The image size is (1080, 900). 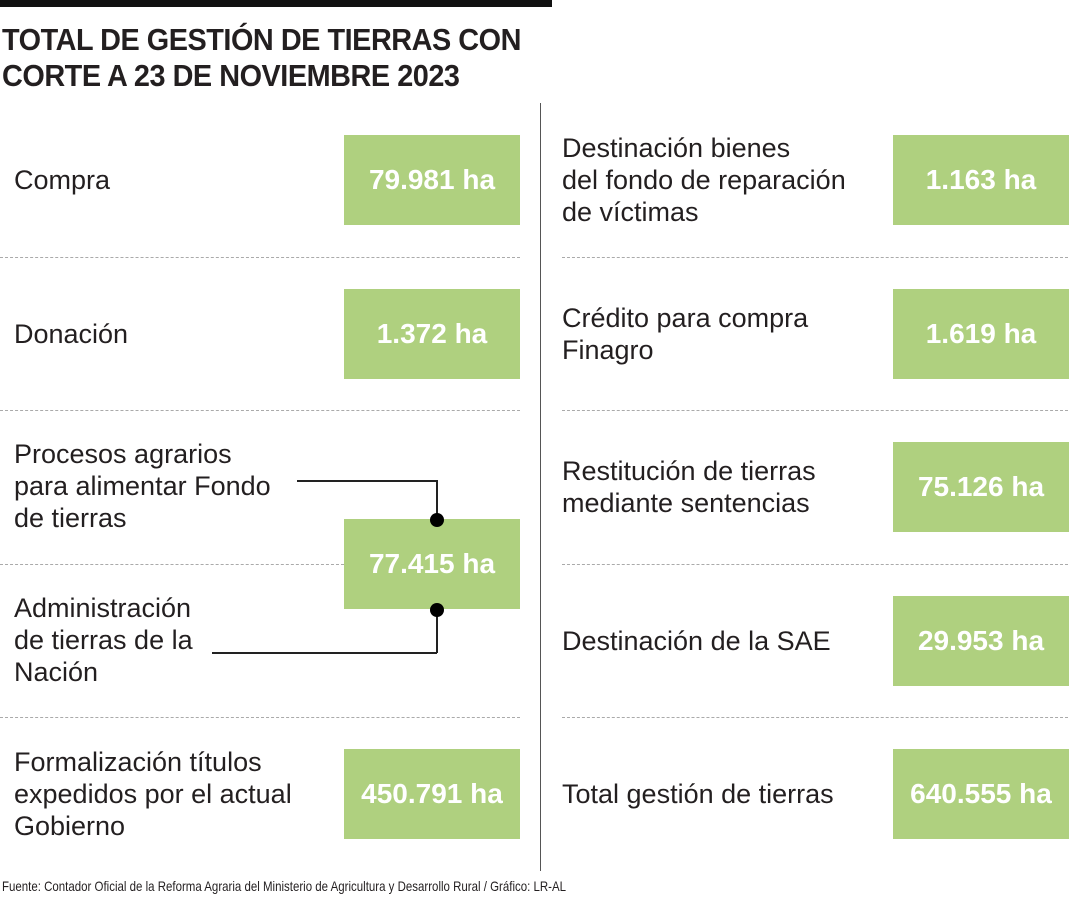 I want to click on row-label: Administración de tierras de la Nación, so click(x=103, y=640).